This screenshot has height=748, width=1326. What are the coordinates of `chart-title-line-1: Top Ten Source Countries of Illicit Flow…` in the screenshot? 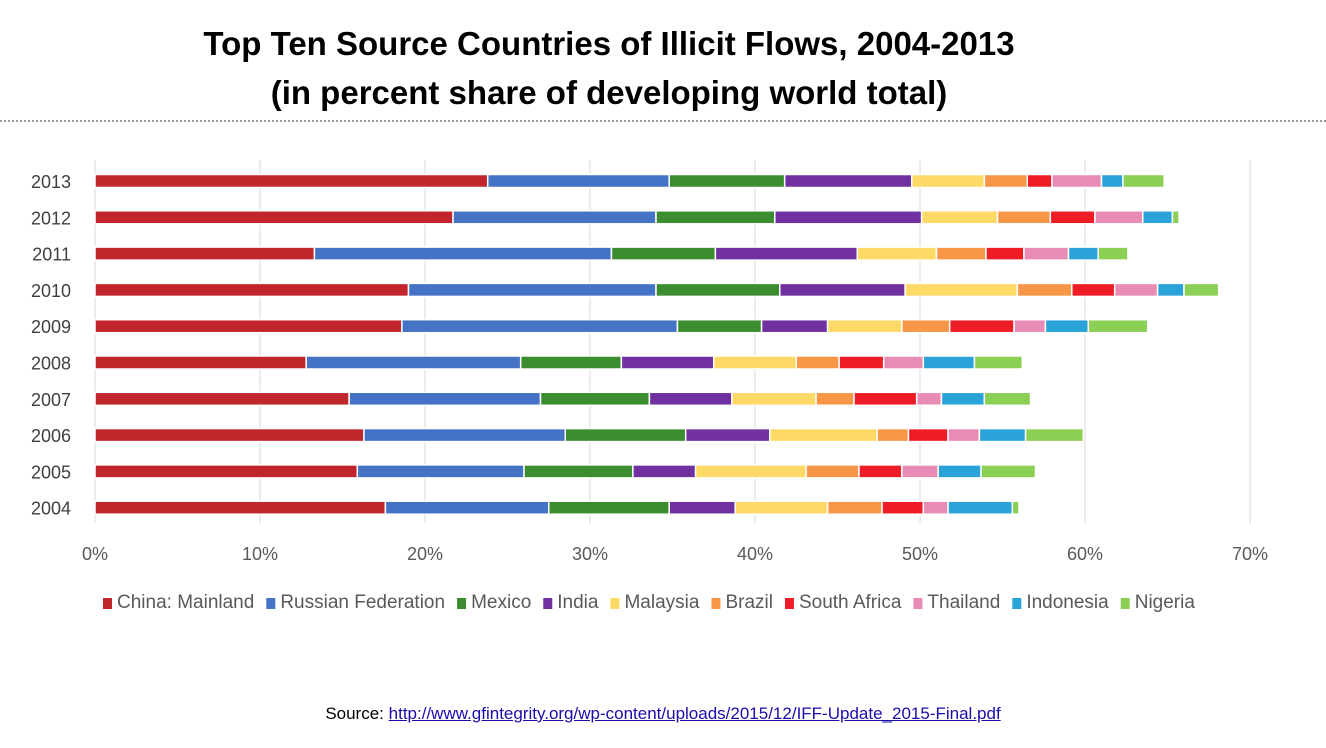 It's located at (609, 43).